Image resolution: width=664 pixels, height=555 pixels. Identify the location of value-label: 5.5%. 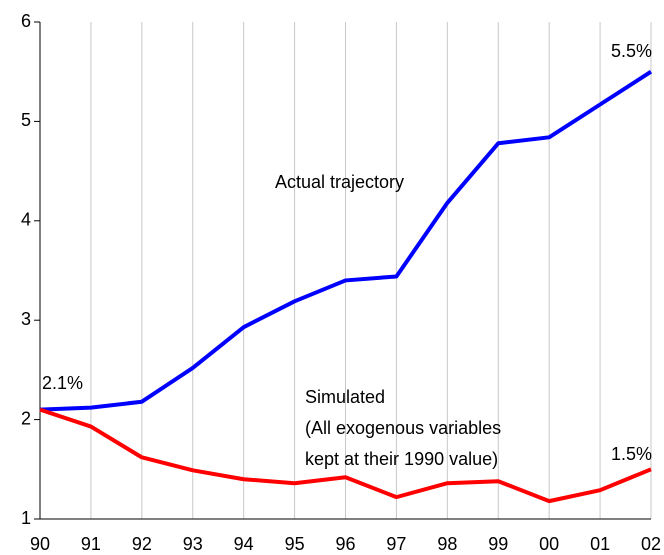
(631, 51).